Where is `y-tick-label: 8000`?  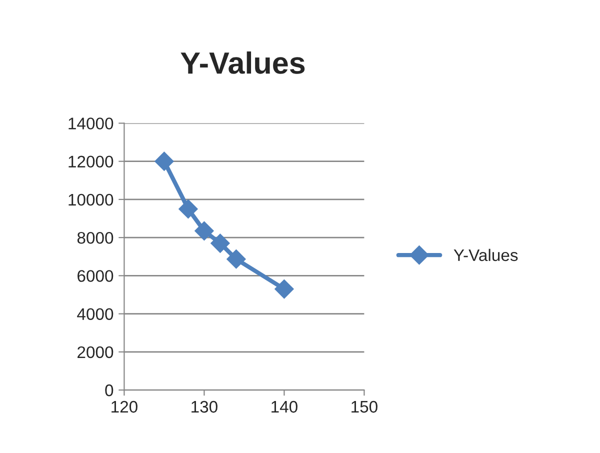 y-tick-label: 8000 is located at coordinates (95, 238).